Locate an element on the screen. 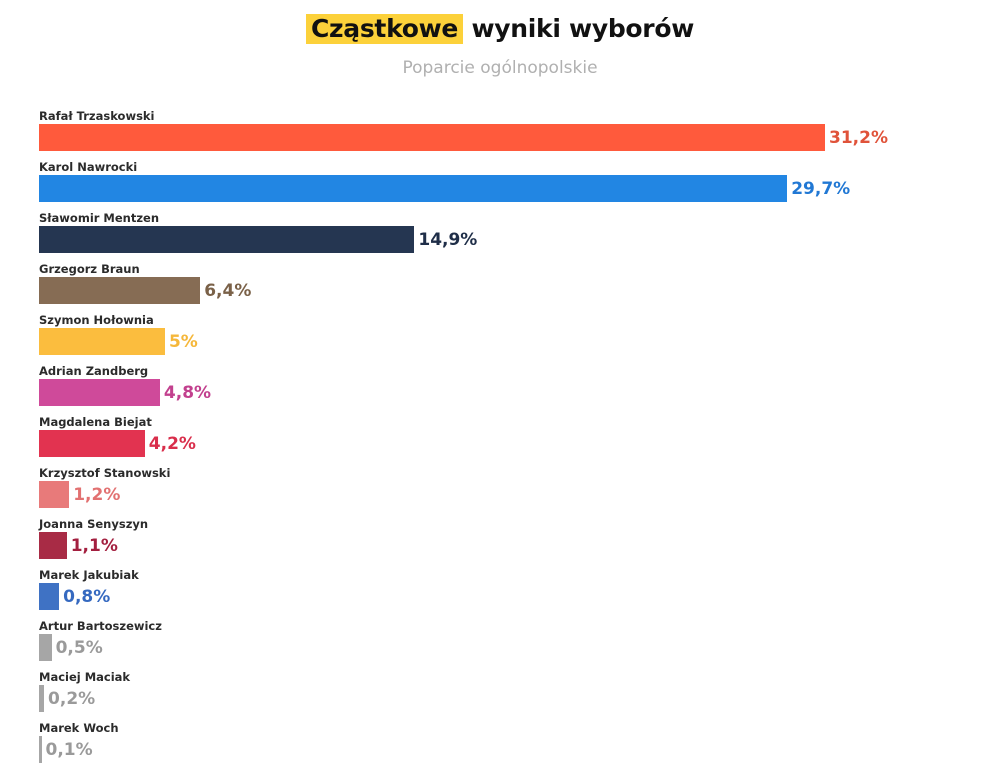 The width and height of the screenshot is (1000, 771). bar-group: 29,7% is located at coordinates (444, 188).